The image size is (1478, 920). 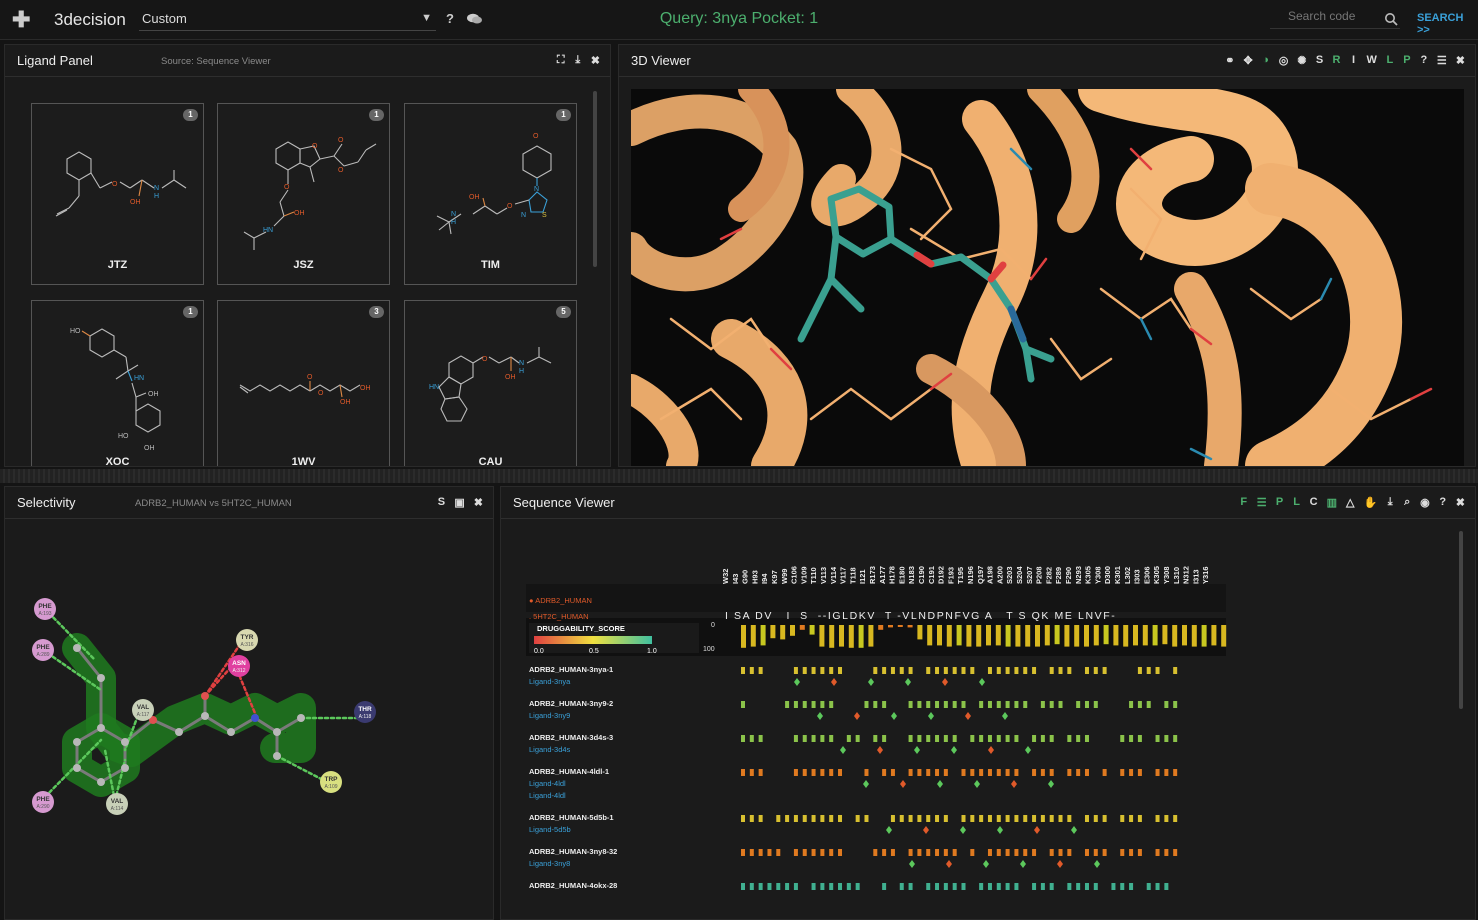 What do you see at coordinates (849, 885) in the screenshot?
I see `alignment-row: ADRB2_HUMAN-4okx-28` at bounding box center [849, 885].